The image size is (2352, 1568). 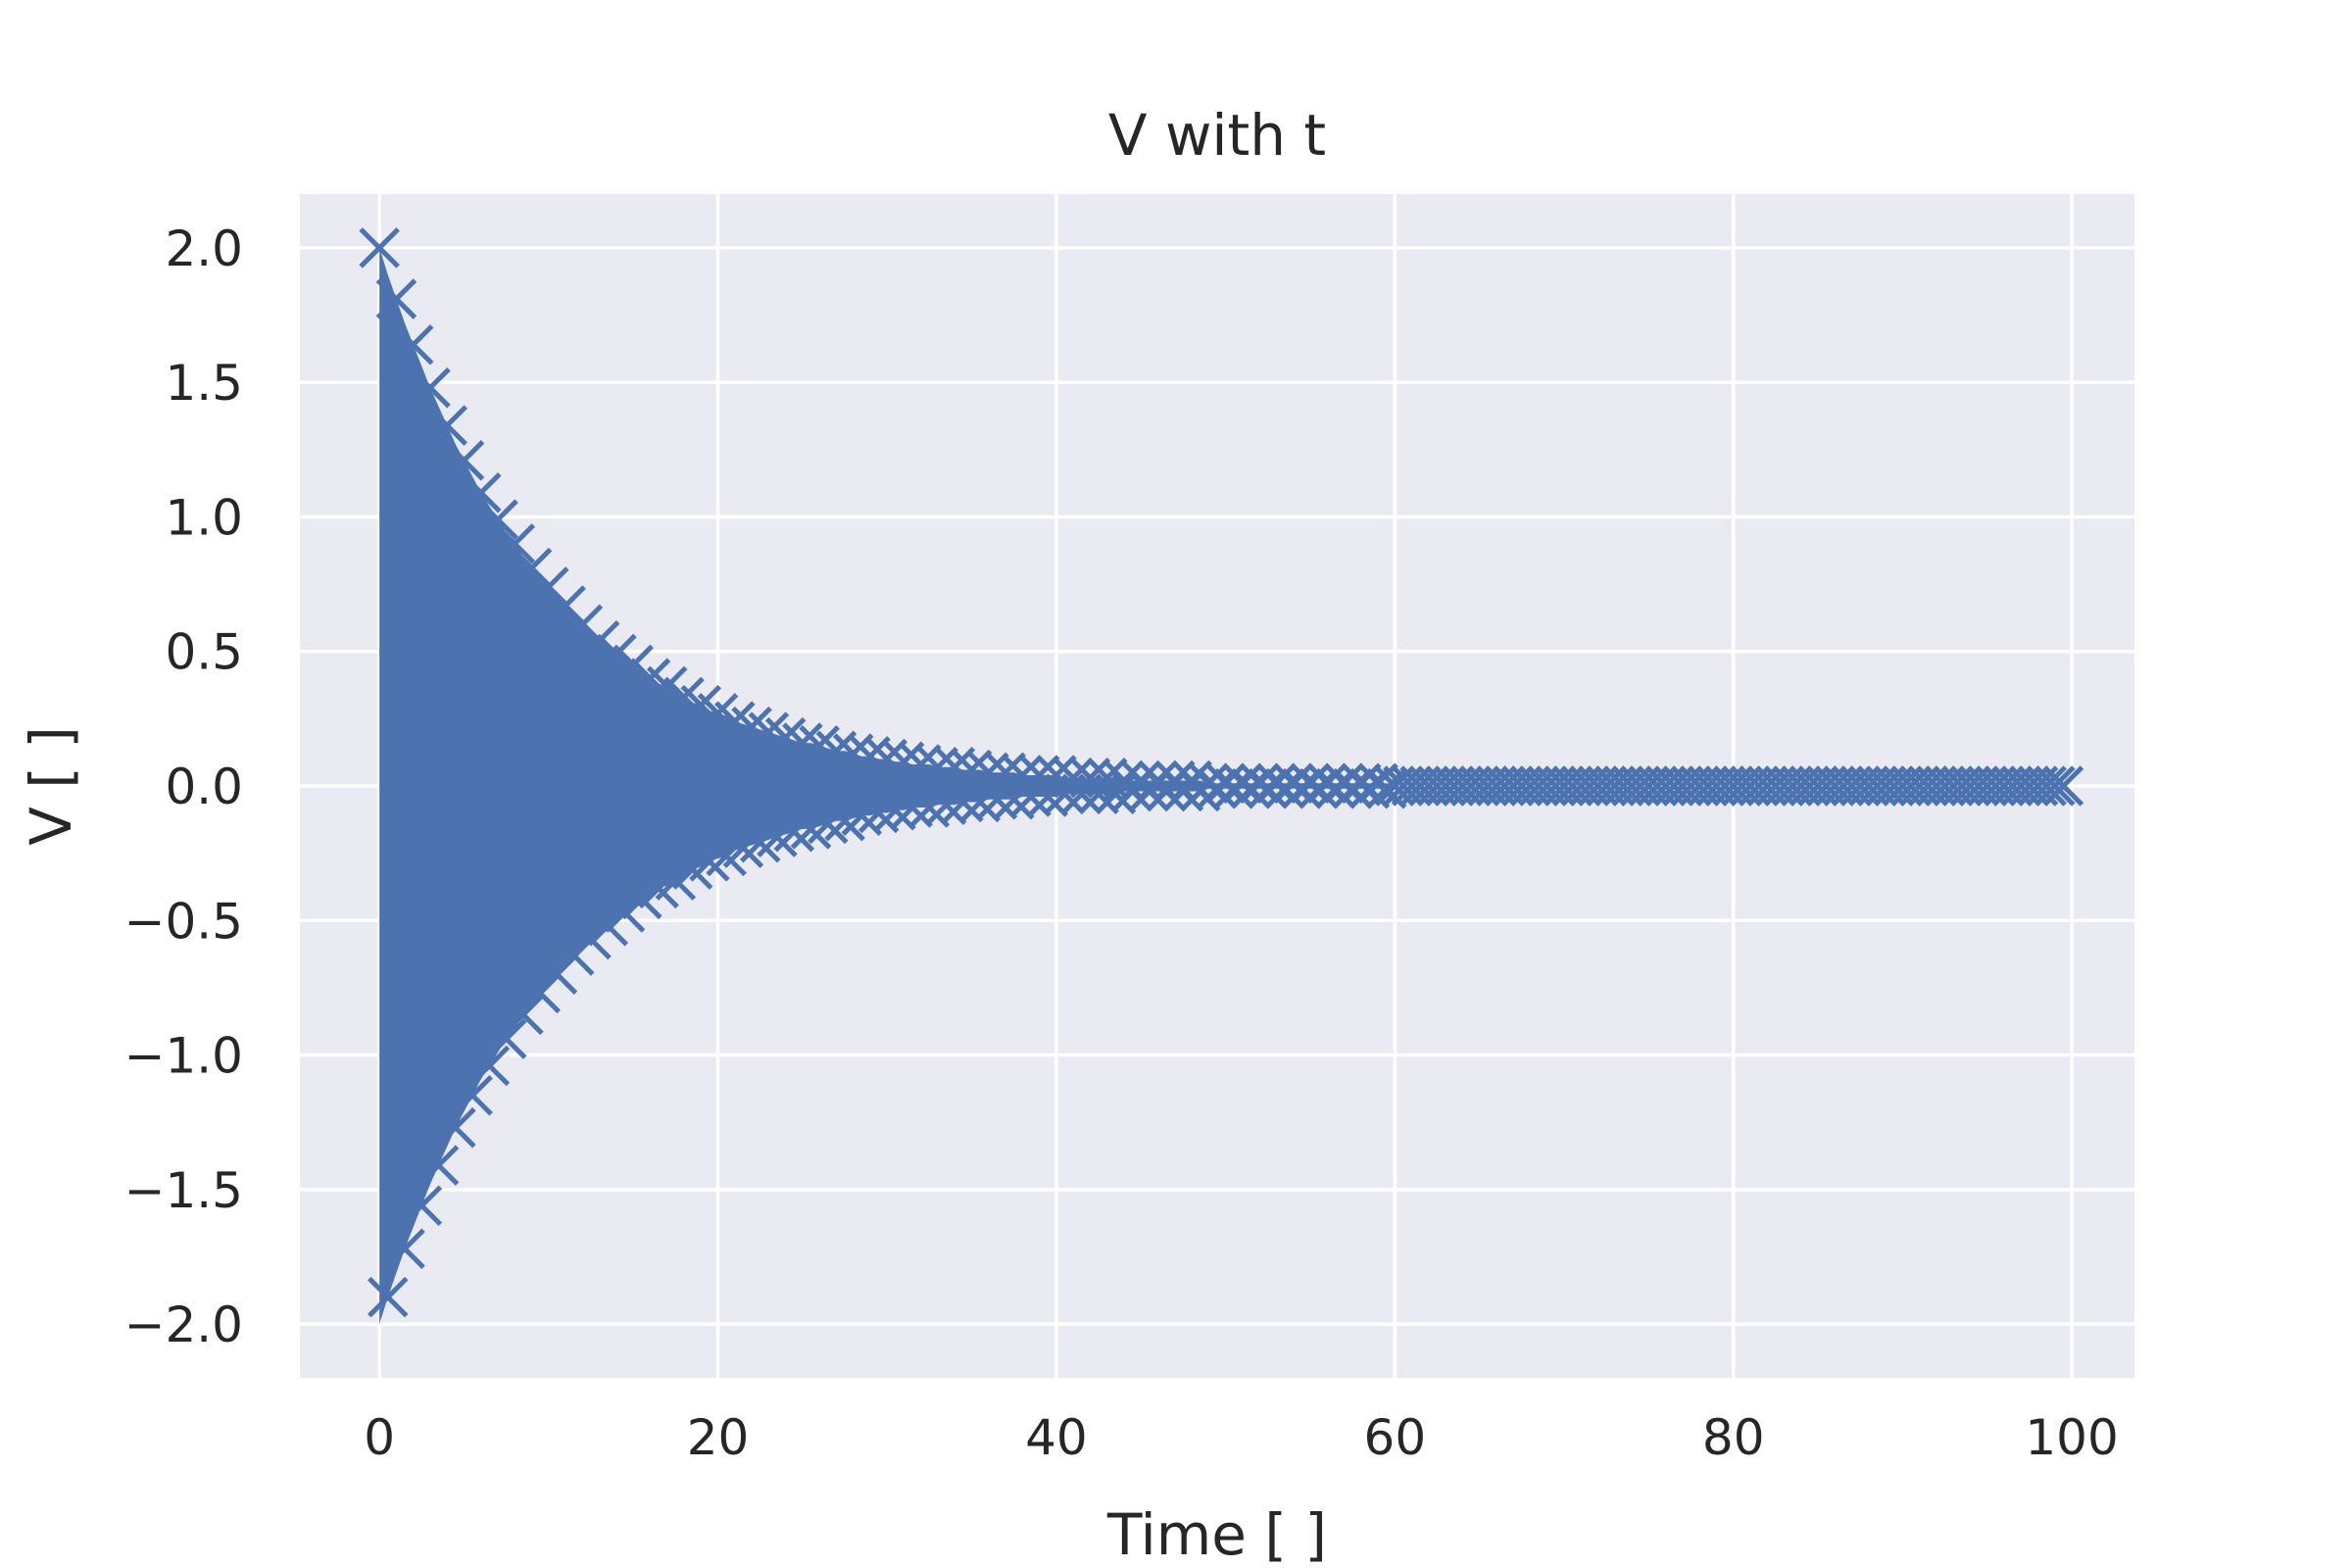 What do you see at coordinates (1733, 1437) in the screenshot?
I see `x-tick-label: 80` at bounding box center [1733, 1437].